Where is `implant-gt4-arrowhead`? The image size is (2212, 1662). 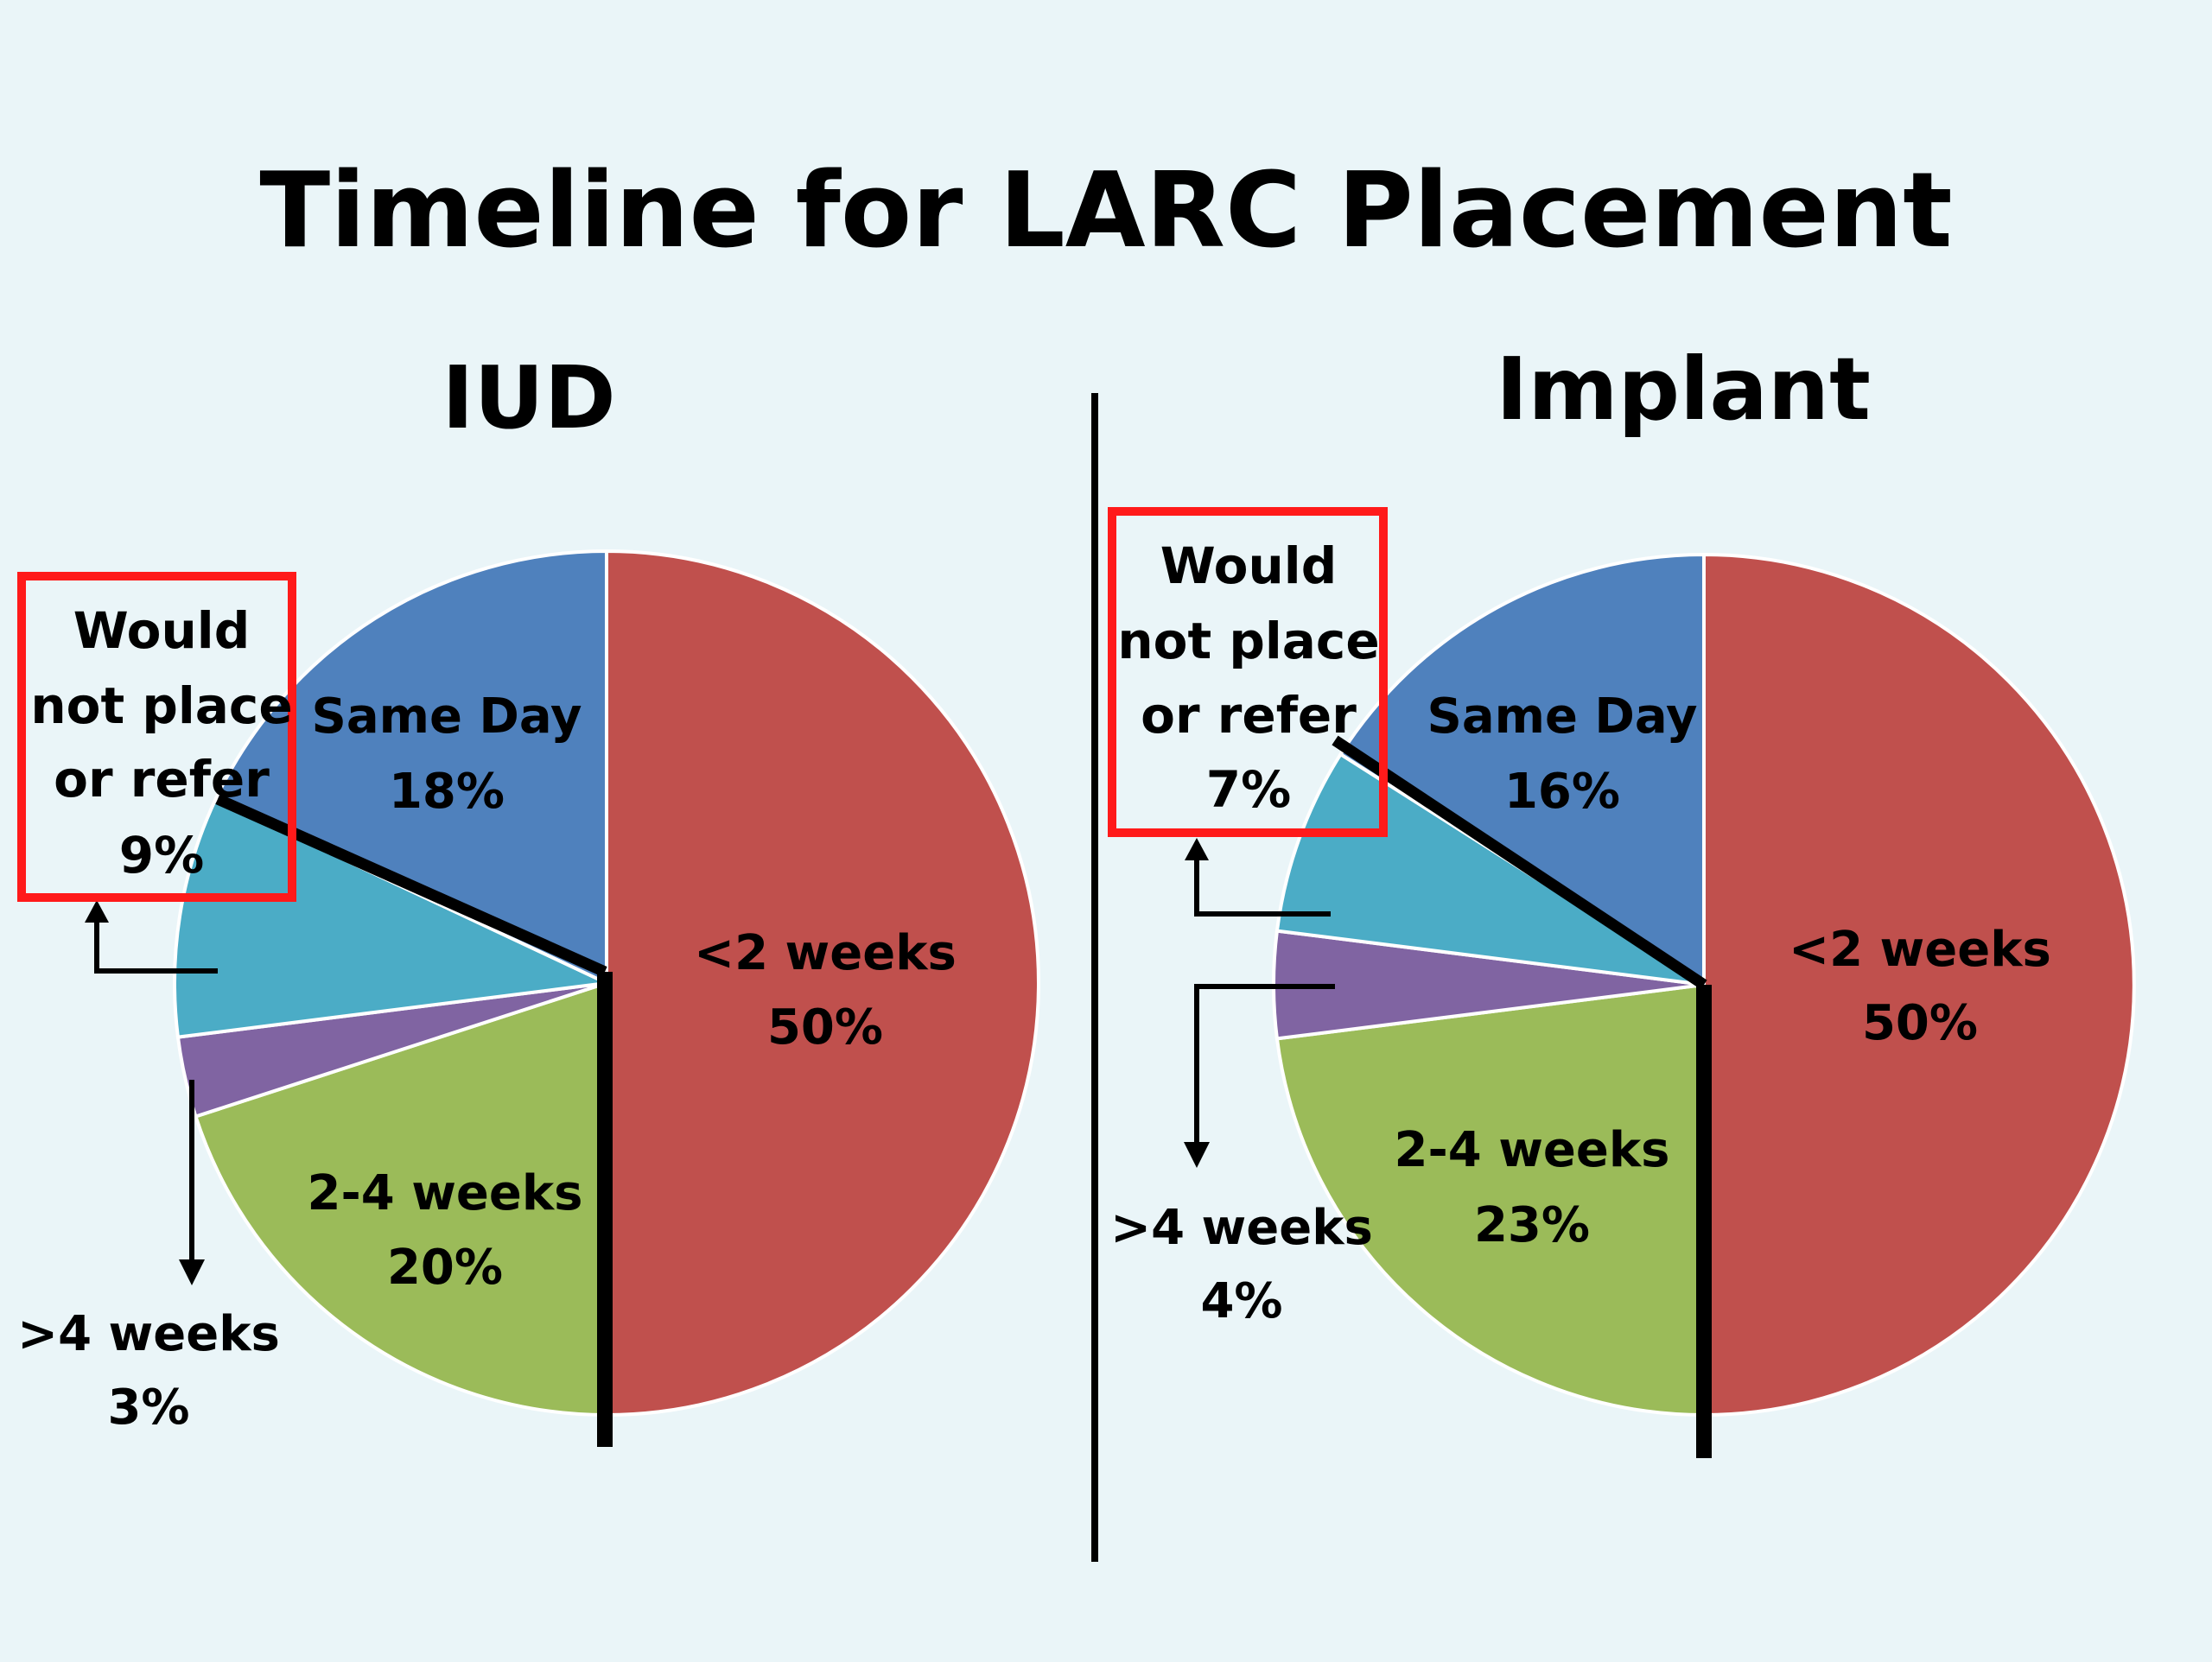
implant-gt4-arrowhead is located at coordinates (1197, 1155).